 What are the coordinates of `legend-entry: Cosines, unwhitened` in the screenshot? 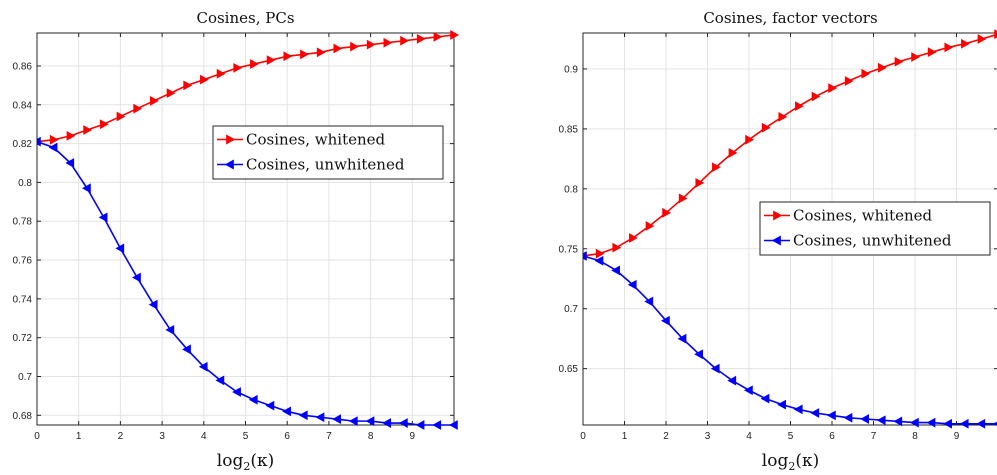 It's located at (311, 165).